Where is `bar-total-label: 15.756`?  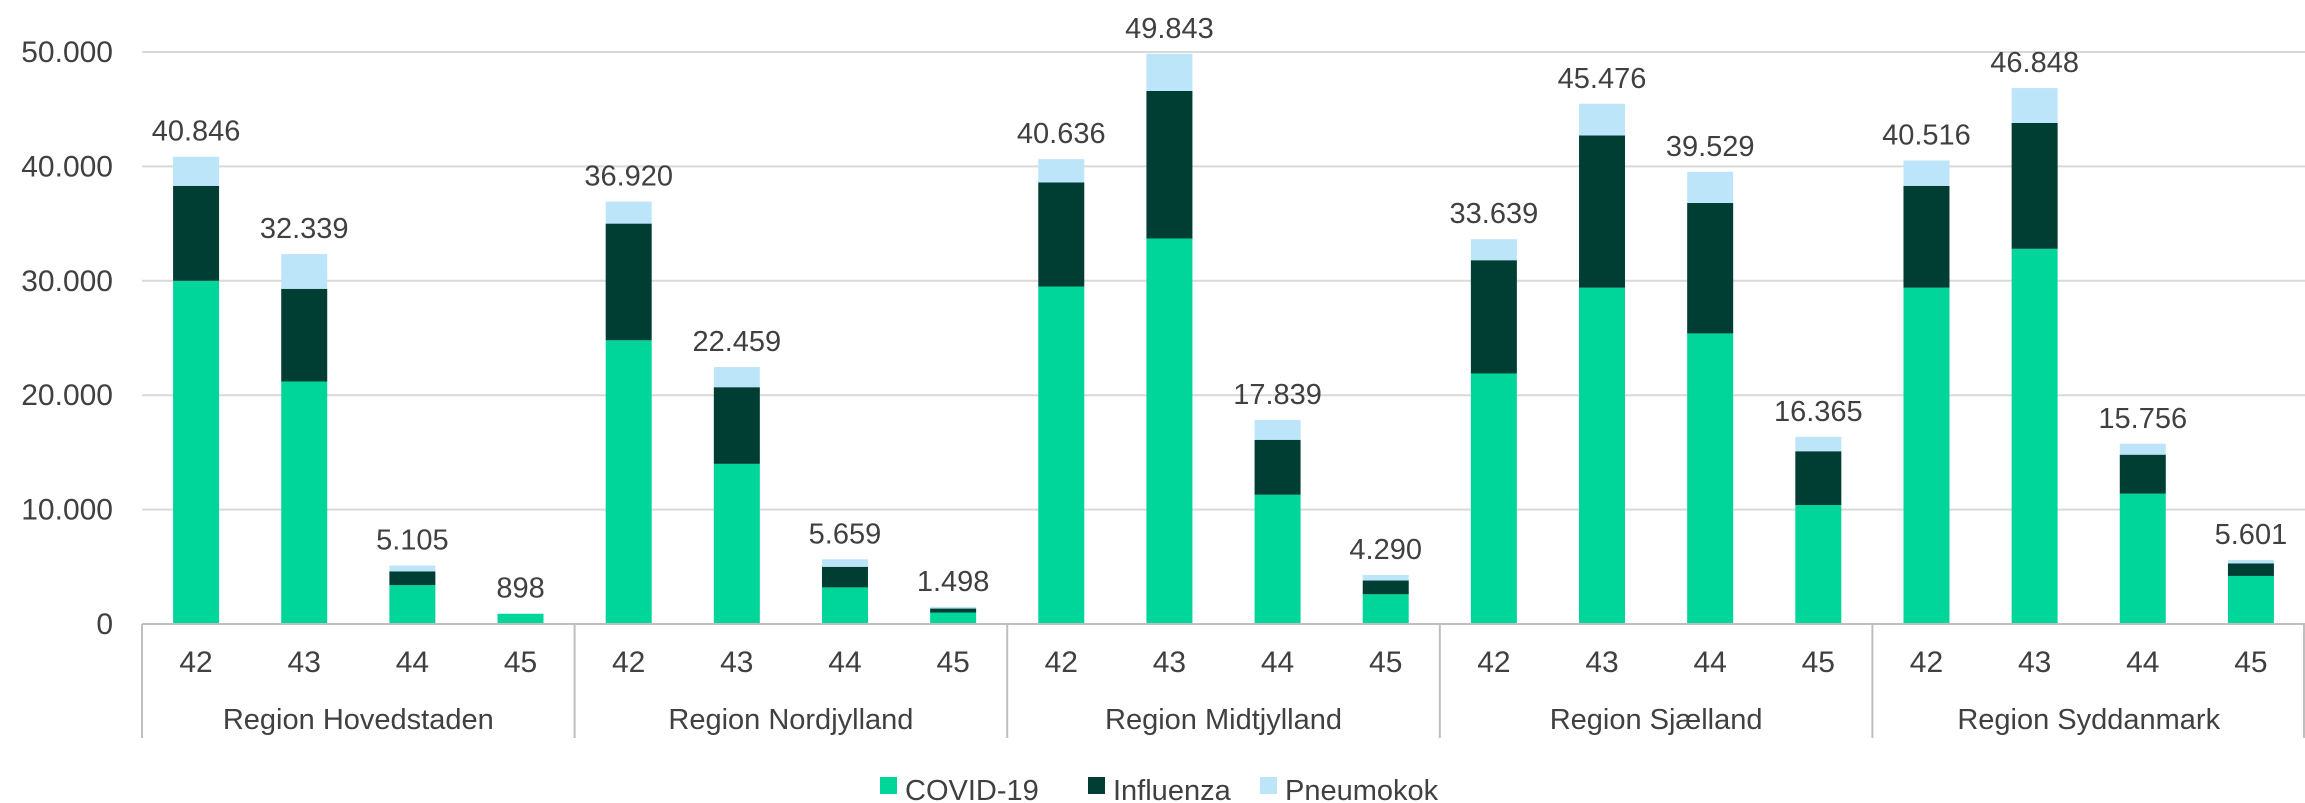 bar-total-label: 15.756 is located at coordinates (2142, 419).